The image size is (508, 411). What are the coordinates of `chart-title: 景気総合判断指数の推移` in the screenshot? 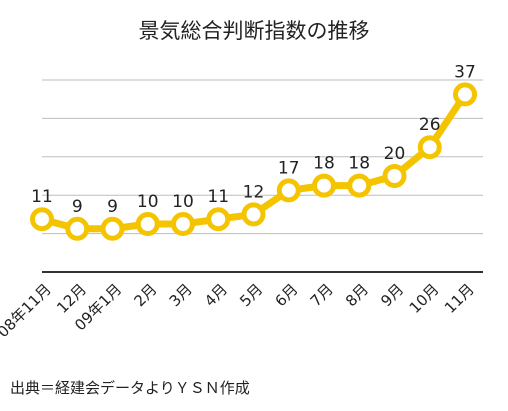 It's located at (254, 31).